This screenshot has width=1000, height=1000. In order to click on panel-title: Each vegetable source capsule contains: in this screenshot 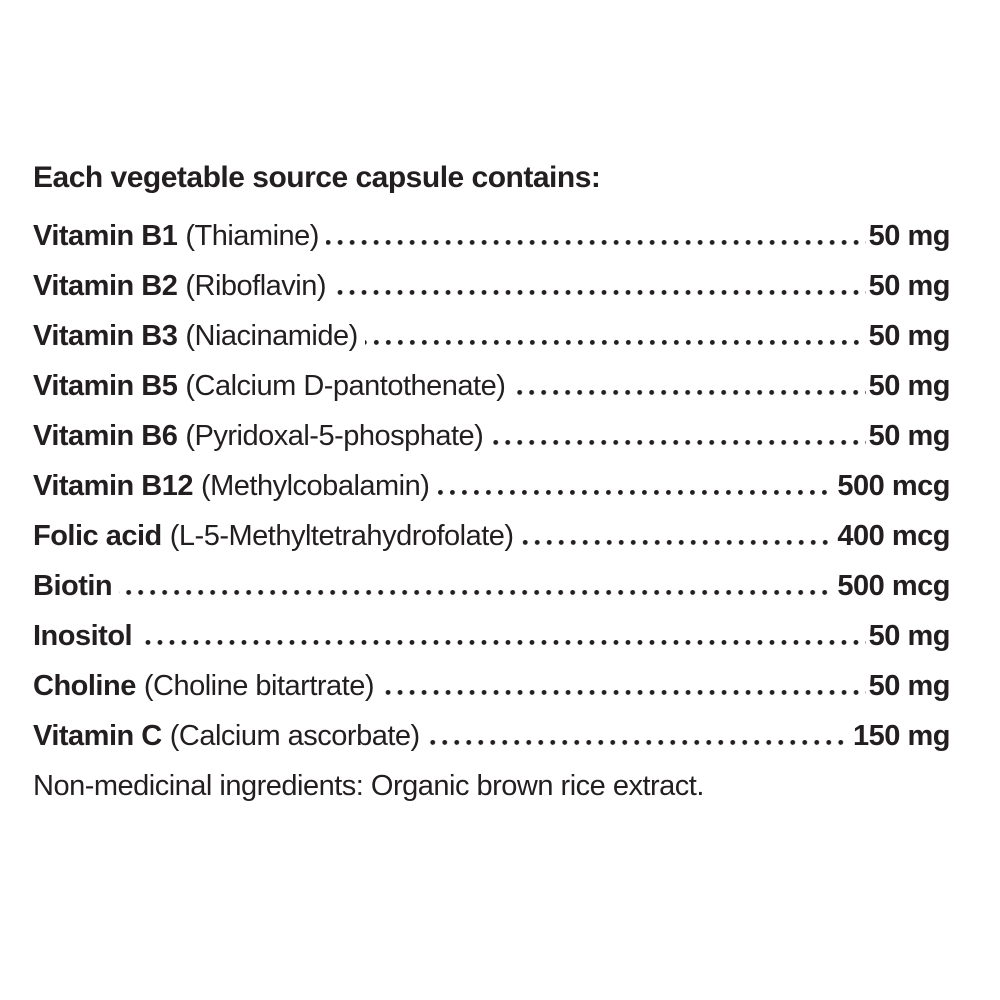, I will do `click(317, 177)`.